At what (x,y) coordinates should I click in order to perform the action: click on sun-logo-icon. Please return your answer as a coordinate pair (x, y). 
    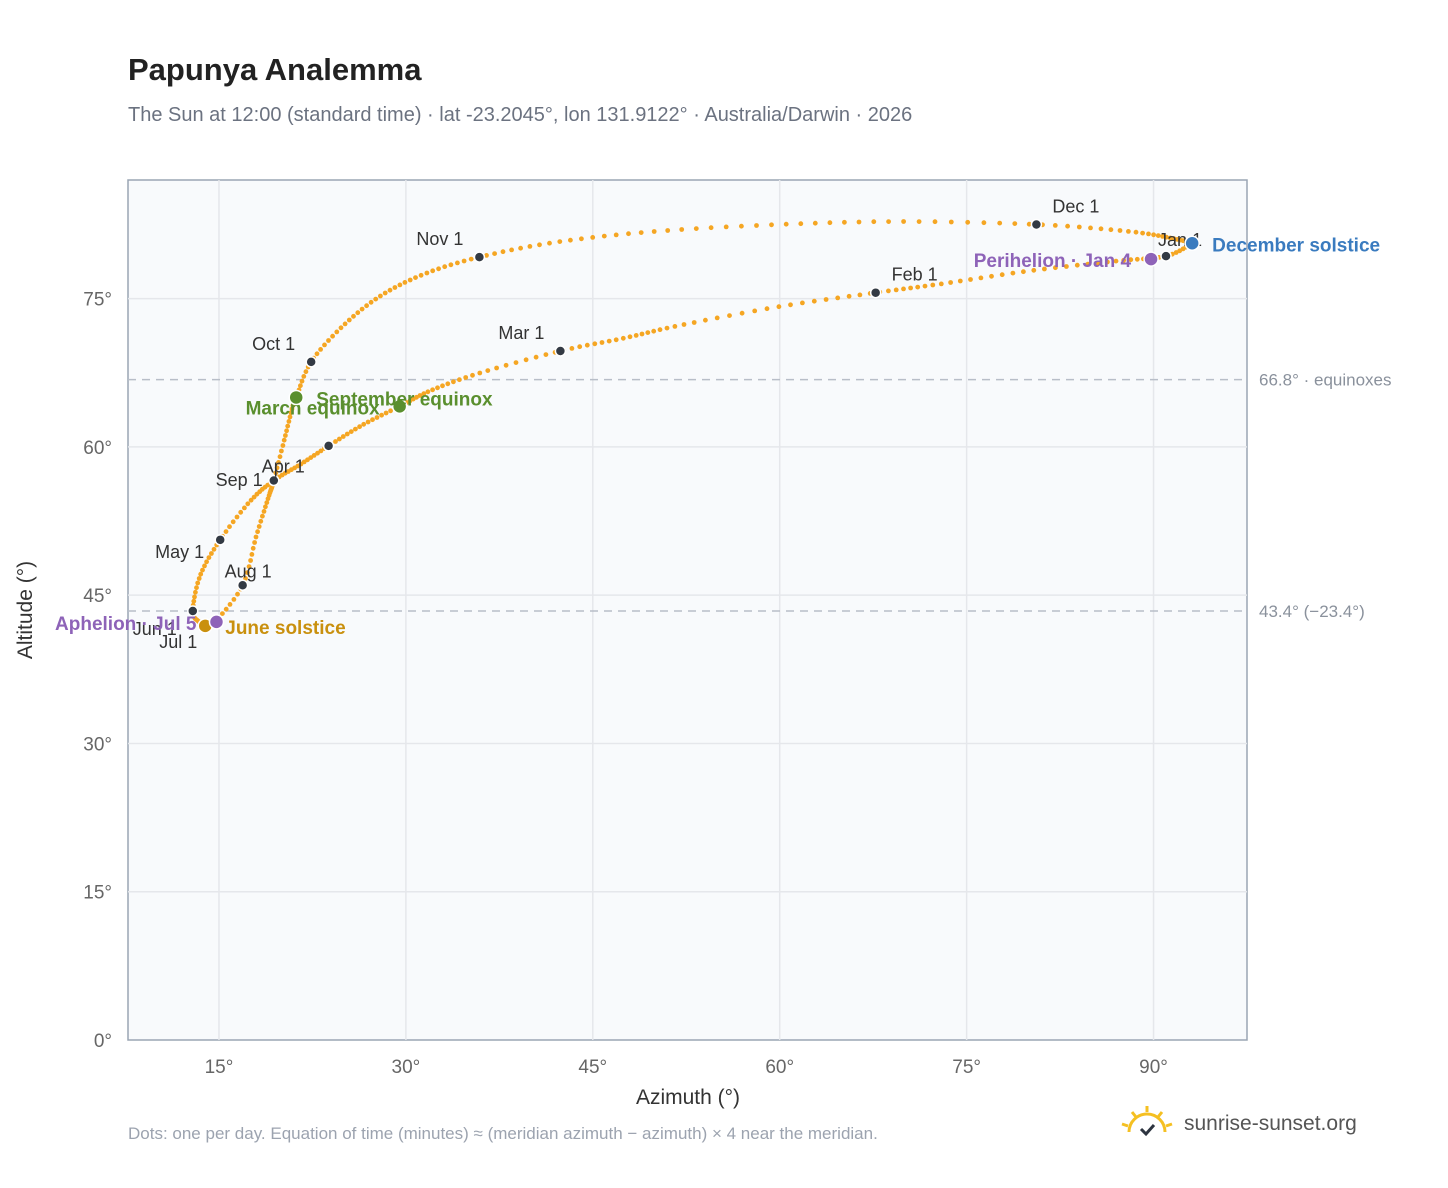
    Looking at the image, I should click on (1147, 1121).